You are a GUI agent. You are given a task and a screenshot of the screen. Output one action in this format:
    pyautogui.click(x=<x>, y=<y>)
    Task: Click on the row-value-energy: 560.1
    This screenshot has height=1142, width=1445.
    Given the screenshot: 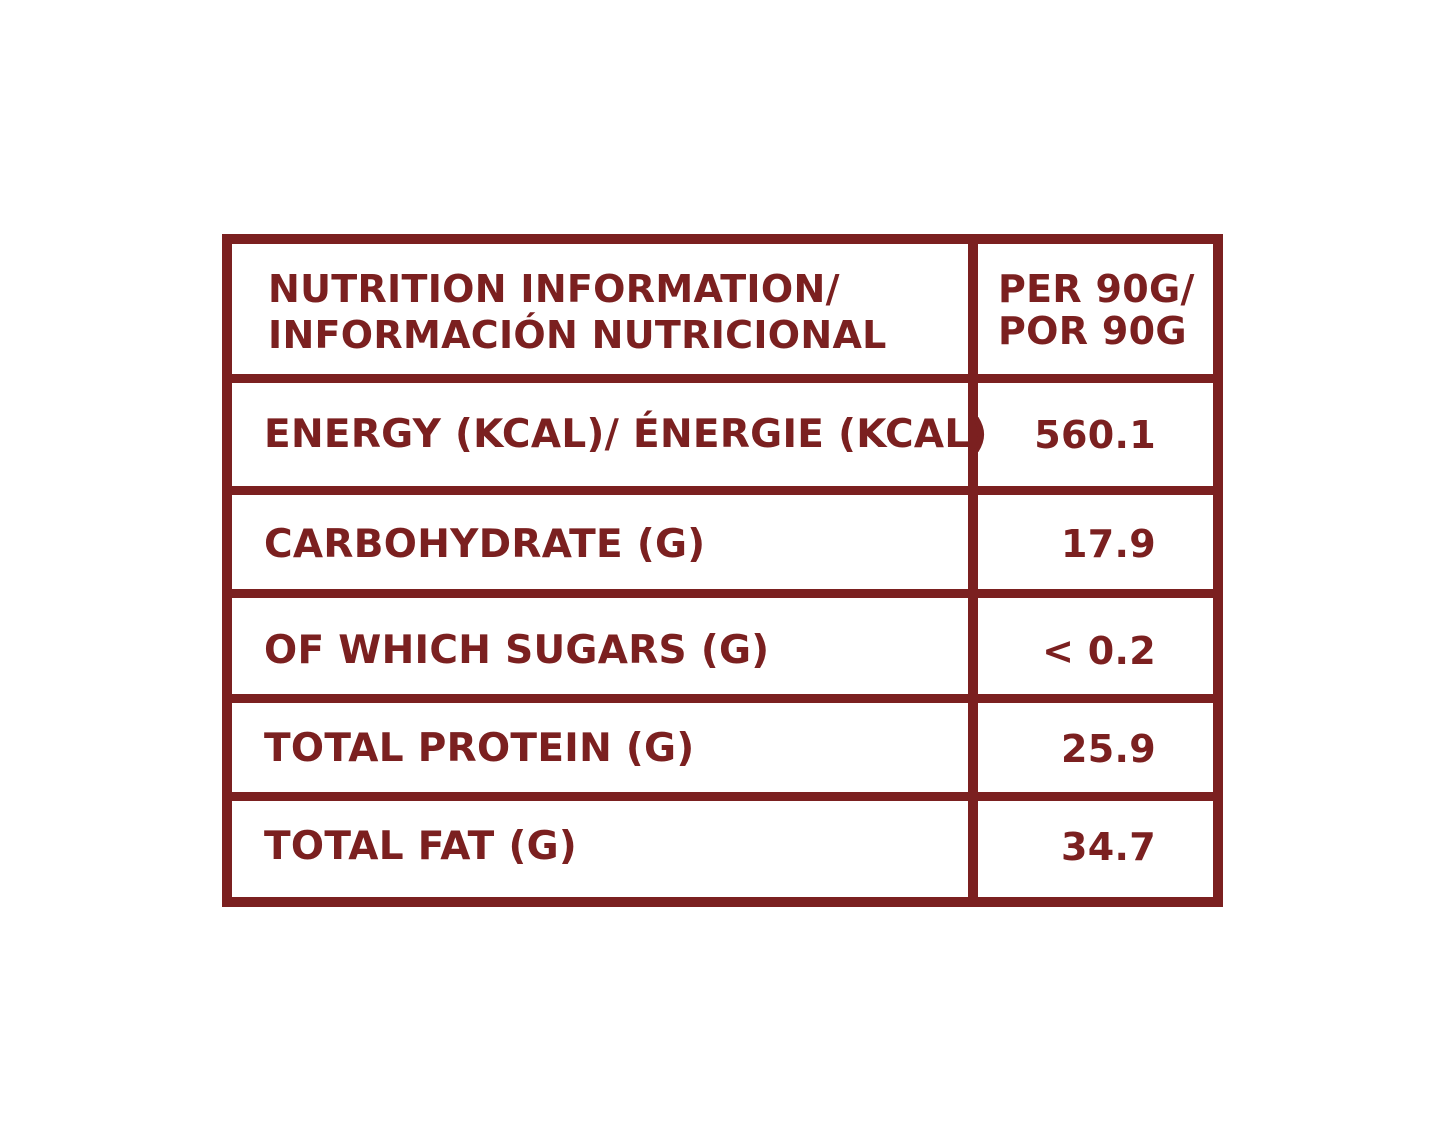 What is the action you would take?
    pyautogui.click(x=1095, y=435)
    